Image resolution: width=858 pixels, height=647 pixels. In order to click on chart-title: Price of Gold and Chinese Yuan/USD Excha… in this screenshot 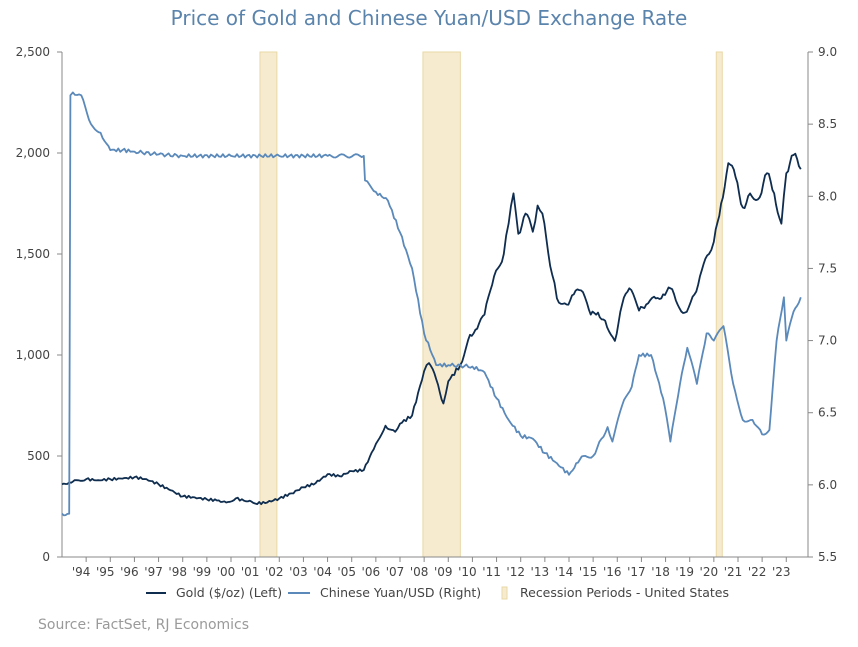, I will do `click(429, 18)`.